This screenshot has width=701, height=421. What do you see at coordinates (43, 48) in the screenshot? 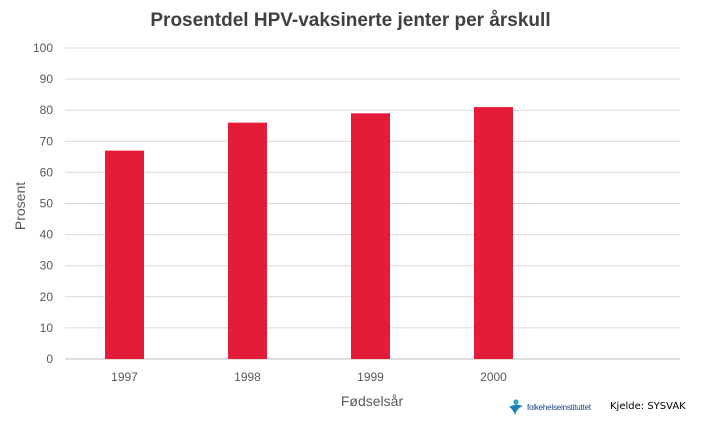
I see `y-tick-label: 100` at bounding box center [43, 48].